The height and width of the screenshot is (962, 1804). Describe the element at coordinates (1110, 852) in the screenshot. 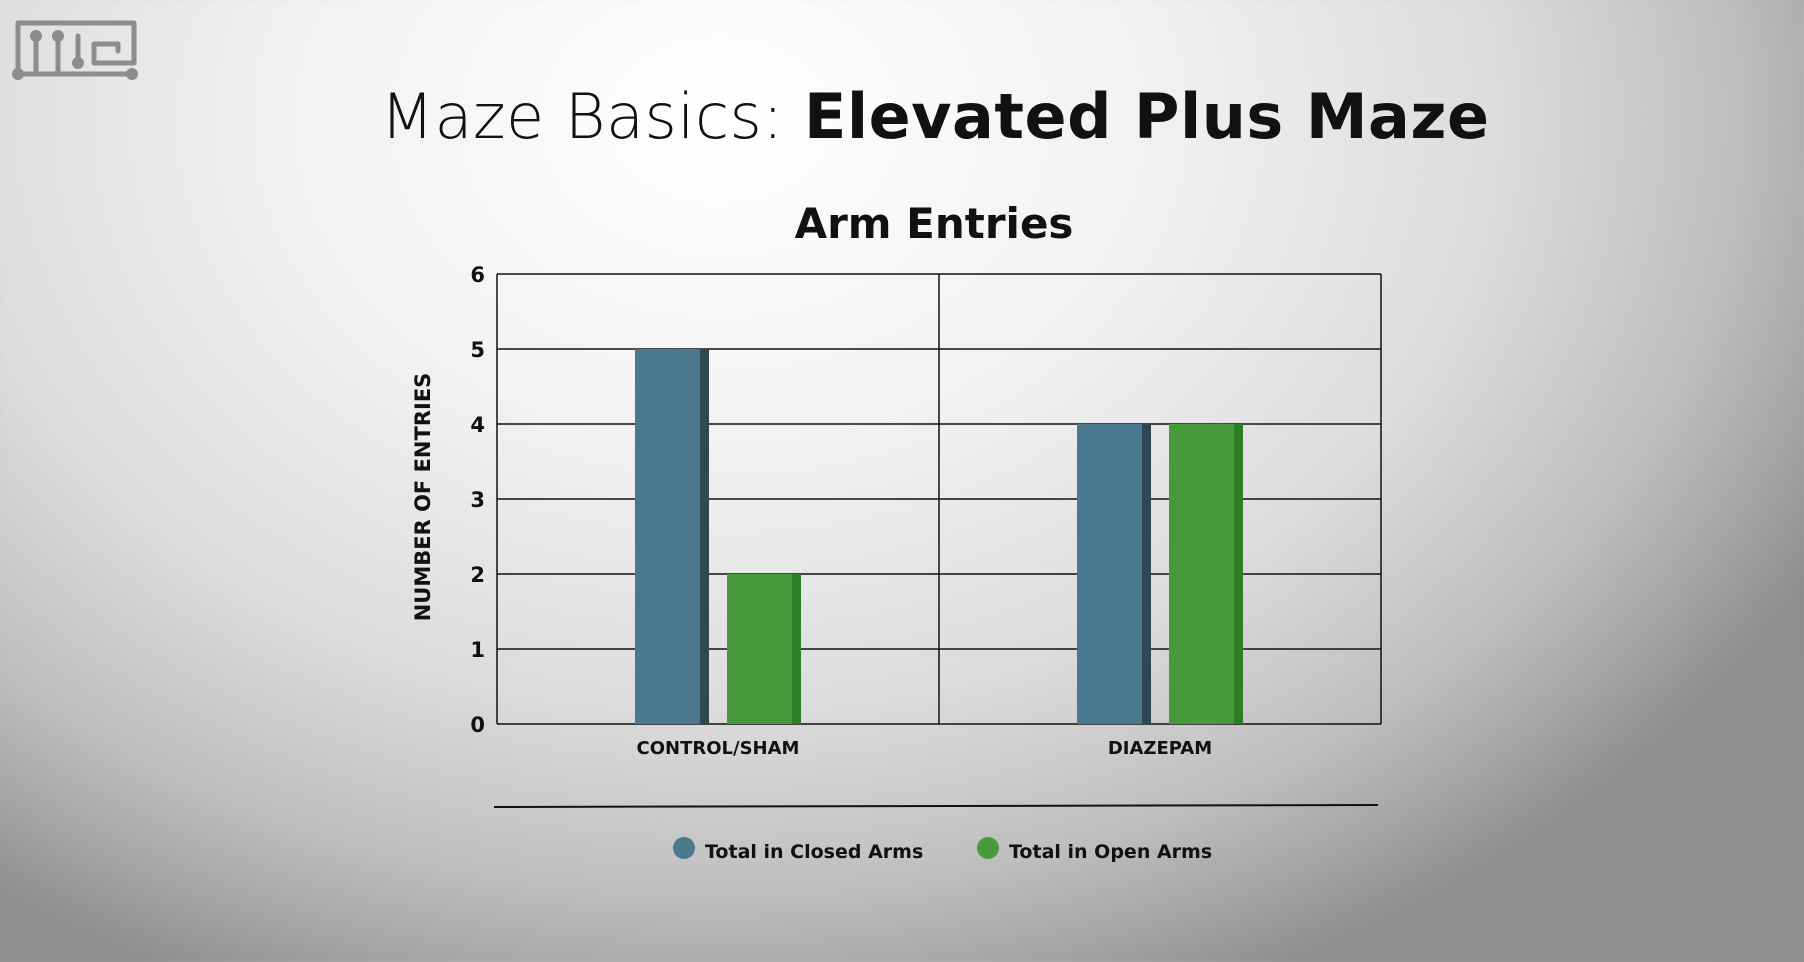

I see `legend-label: Total in Open Arms` at that location.